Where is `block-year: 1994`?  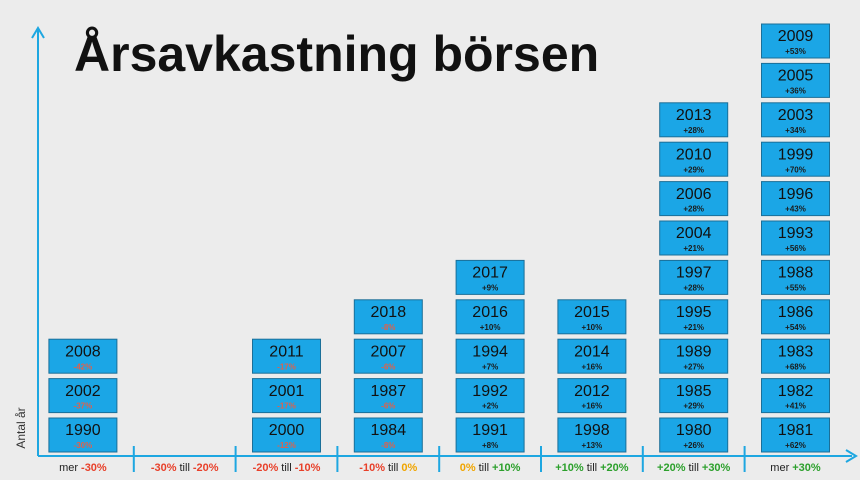 block-year: 1994 is located at coordinates (490, 351).